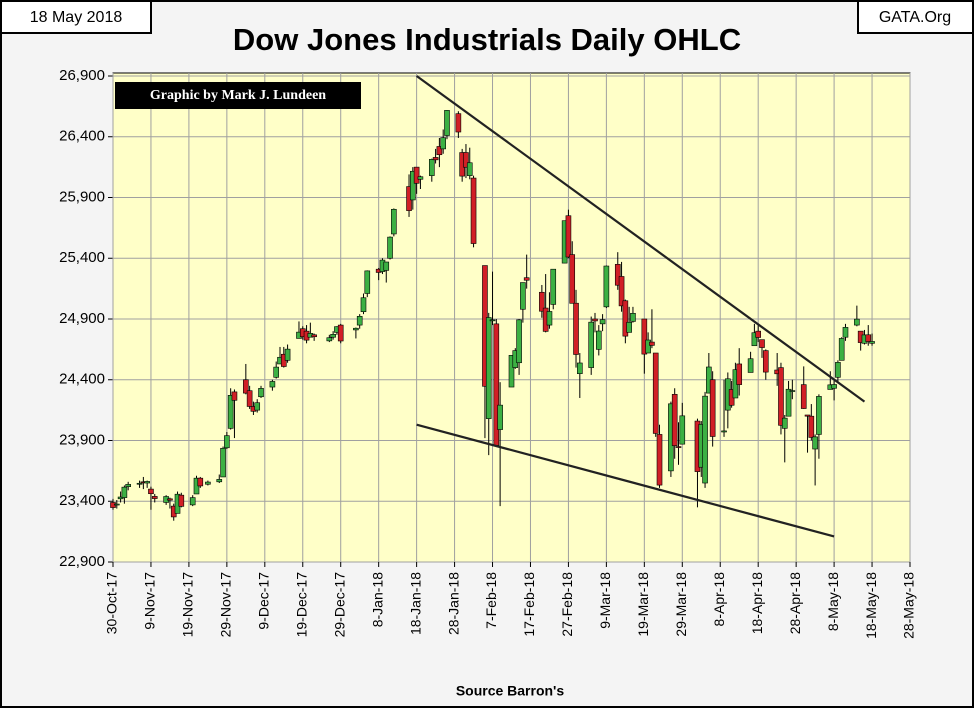 Image resolution: width=974 pixels, height=708 pixels. I want to click on x-tick-label: 9-Mar-18, so click(605, 600).